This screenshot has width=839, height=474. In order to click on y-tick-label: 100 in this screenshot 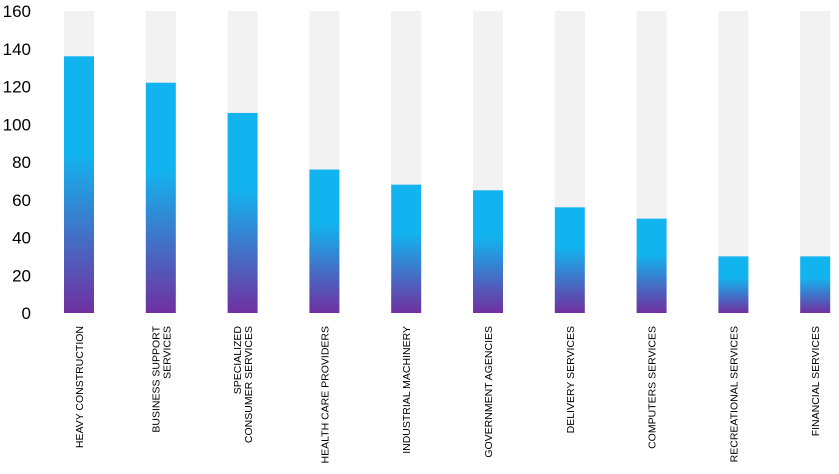, I will do `click(17, 124)`.